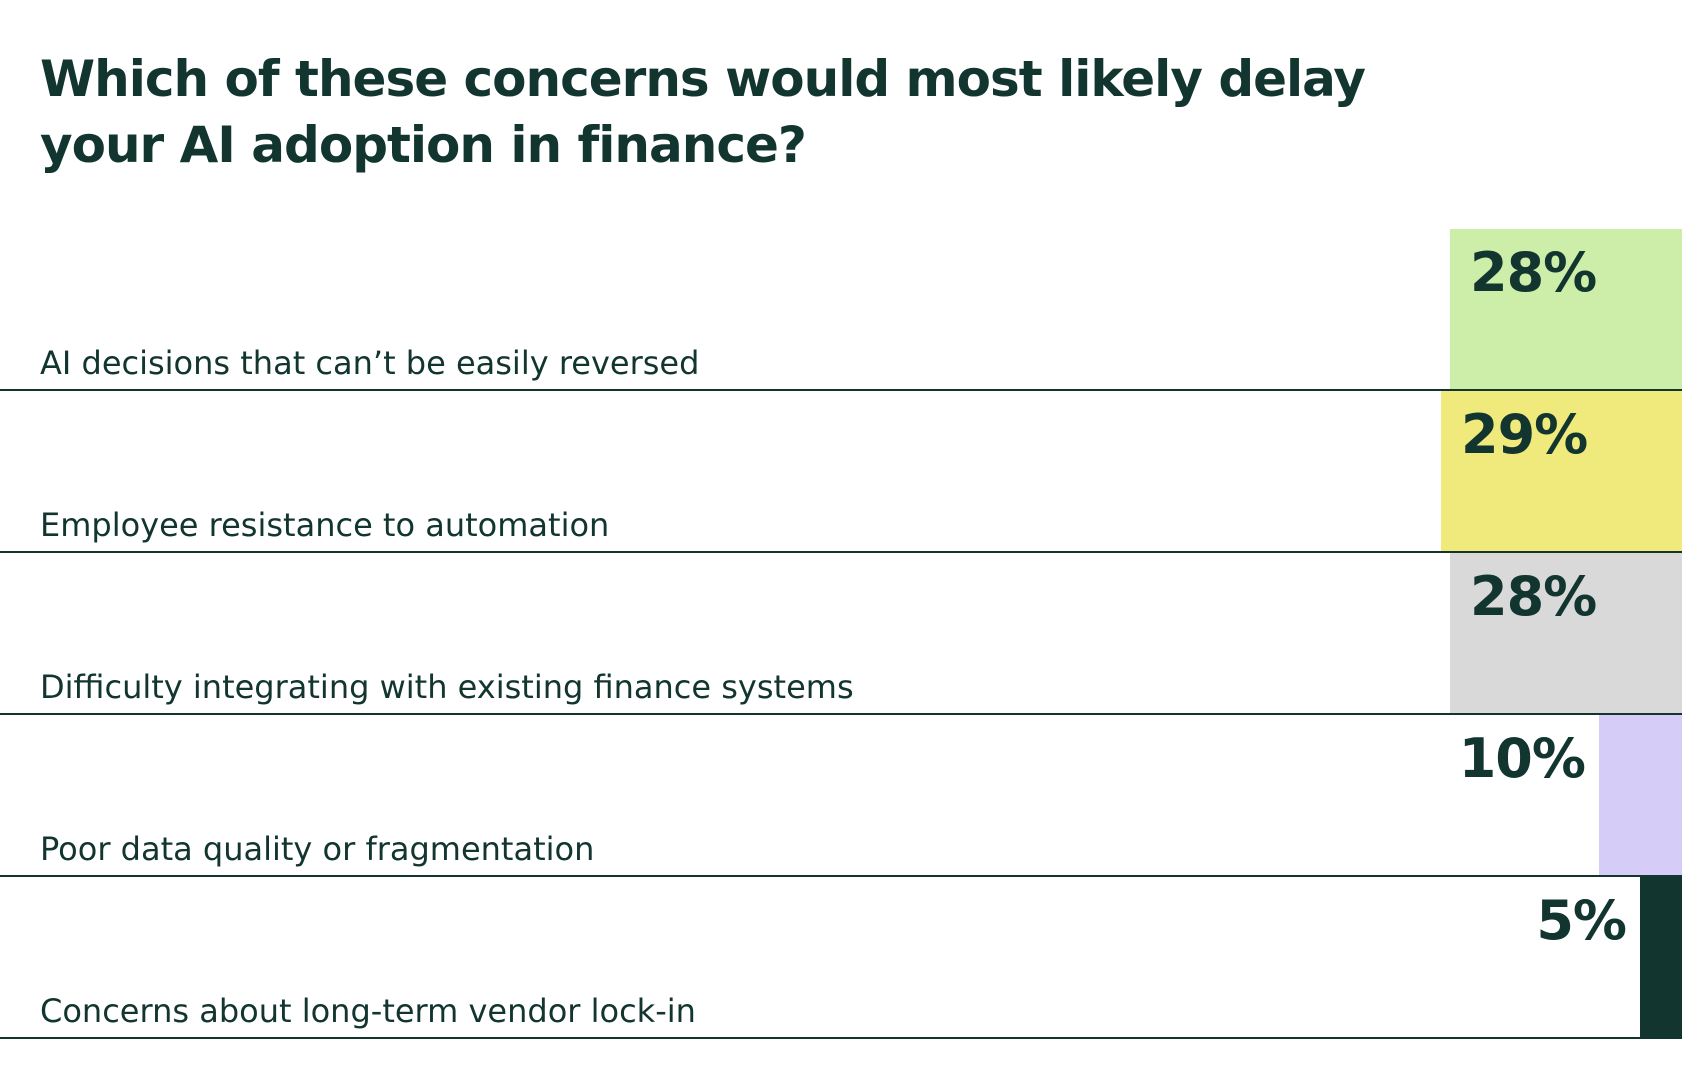 This screenshot has height=1080, width=1682. What do you see at coordinates (325, 525) in the screenshot?
I see `category-label: Employee resistance to automation` at bounding box center [325, 525].